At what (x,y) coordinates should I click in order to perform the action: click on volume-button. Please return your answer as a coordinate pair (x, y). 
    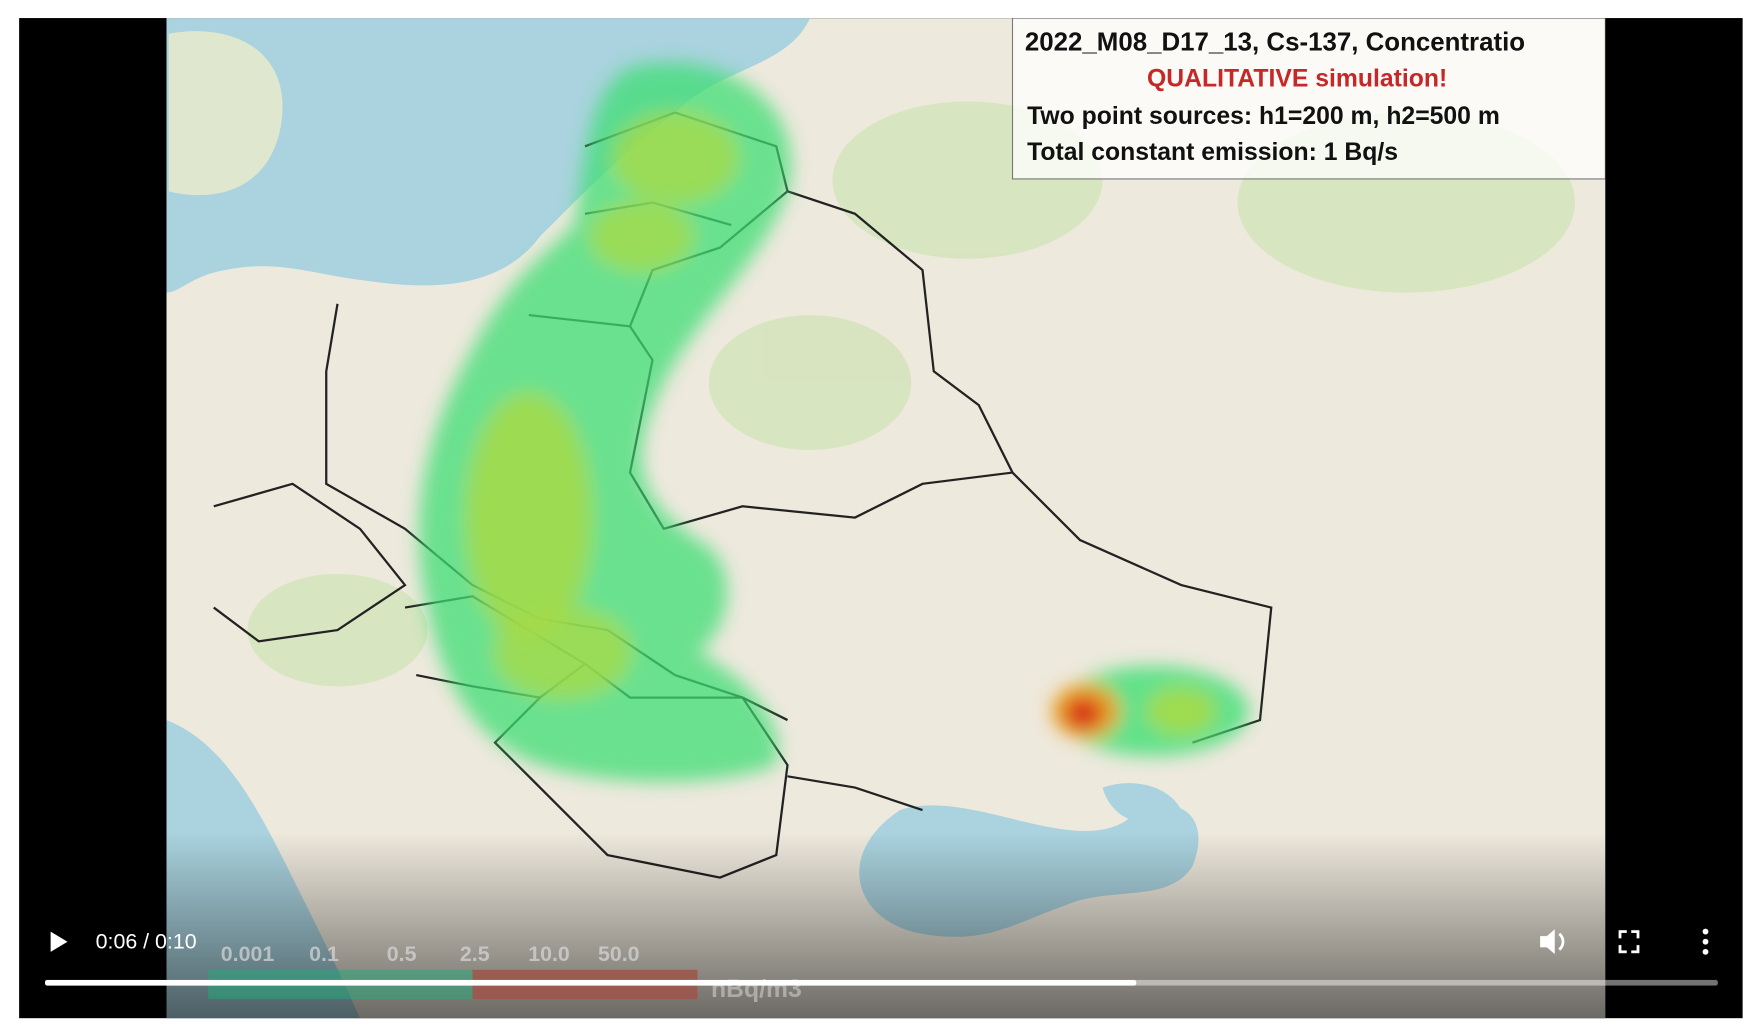
    Looking at the image, I should click on (1552, 942).